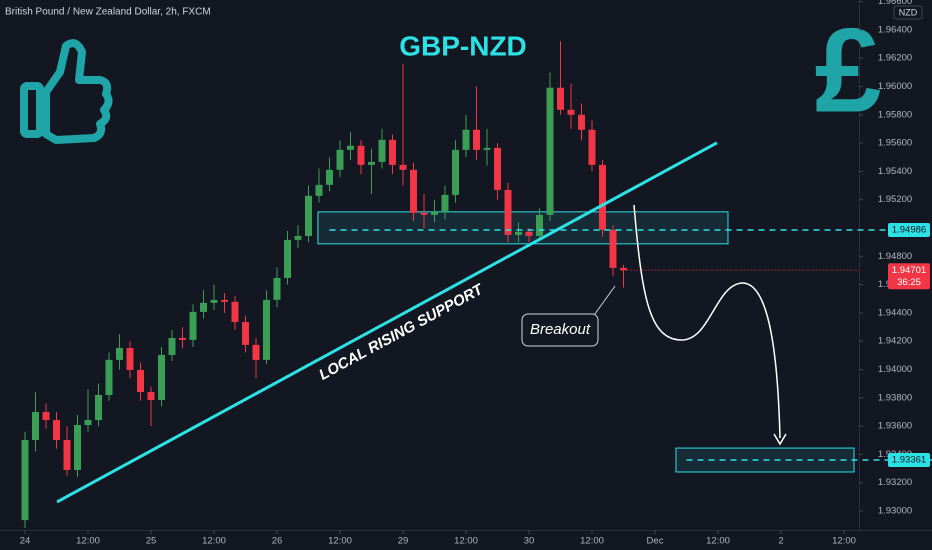 This screenshot has height=550, width=932. Describe the element at coordinates (25, 541) in the screenshot. I see `x-tick-label: 24` at that location.